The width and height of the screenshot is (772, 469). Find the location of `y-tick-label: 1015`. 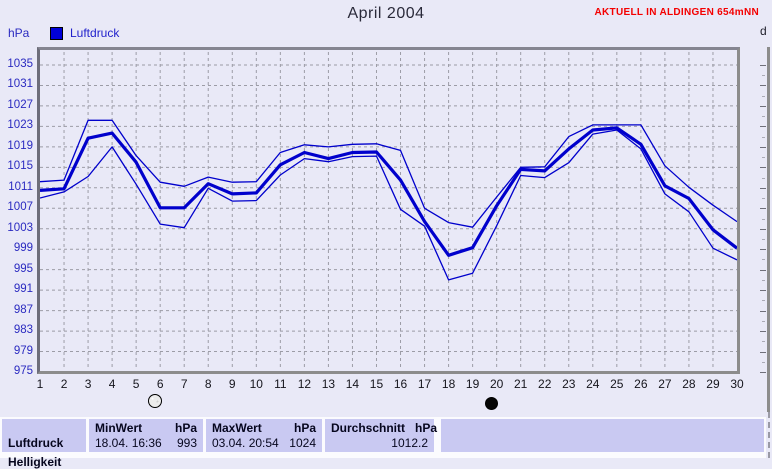

y-tick-label: 1015 is located at coordinates (20, 166).